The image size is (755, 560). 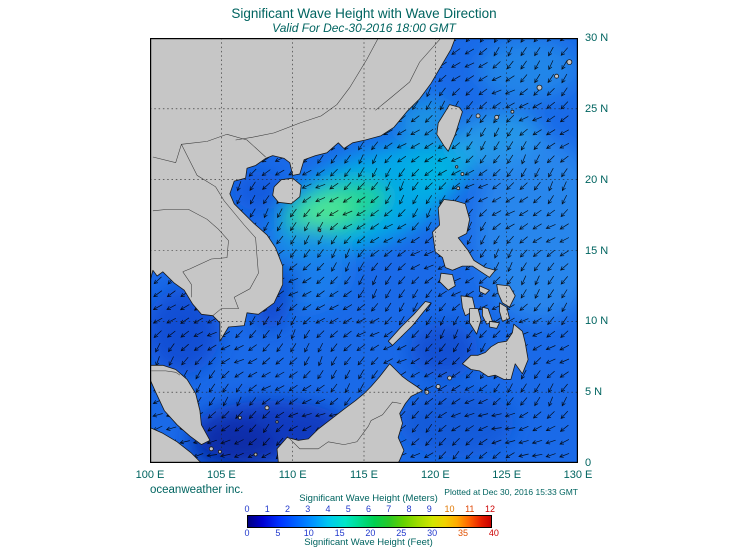 I want to click on lat-tick-label: 25 N, so click(x=597, y=108).